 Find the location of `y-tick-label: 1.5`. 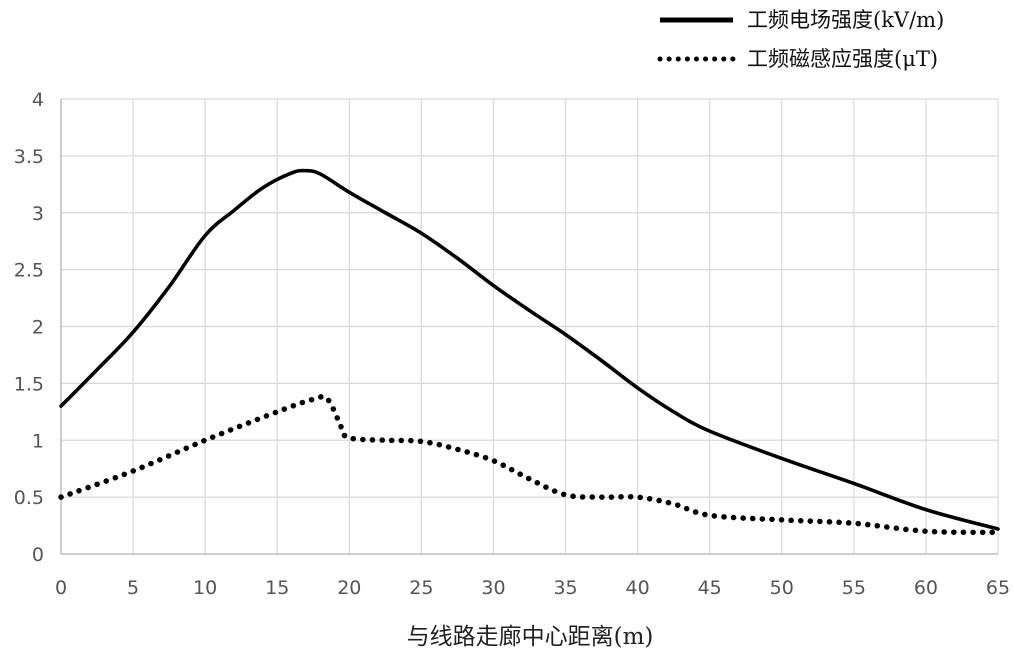

y-tick-label: 1.5 is located at coordinates (29, 384).